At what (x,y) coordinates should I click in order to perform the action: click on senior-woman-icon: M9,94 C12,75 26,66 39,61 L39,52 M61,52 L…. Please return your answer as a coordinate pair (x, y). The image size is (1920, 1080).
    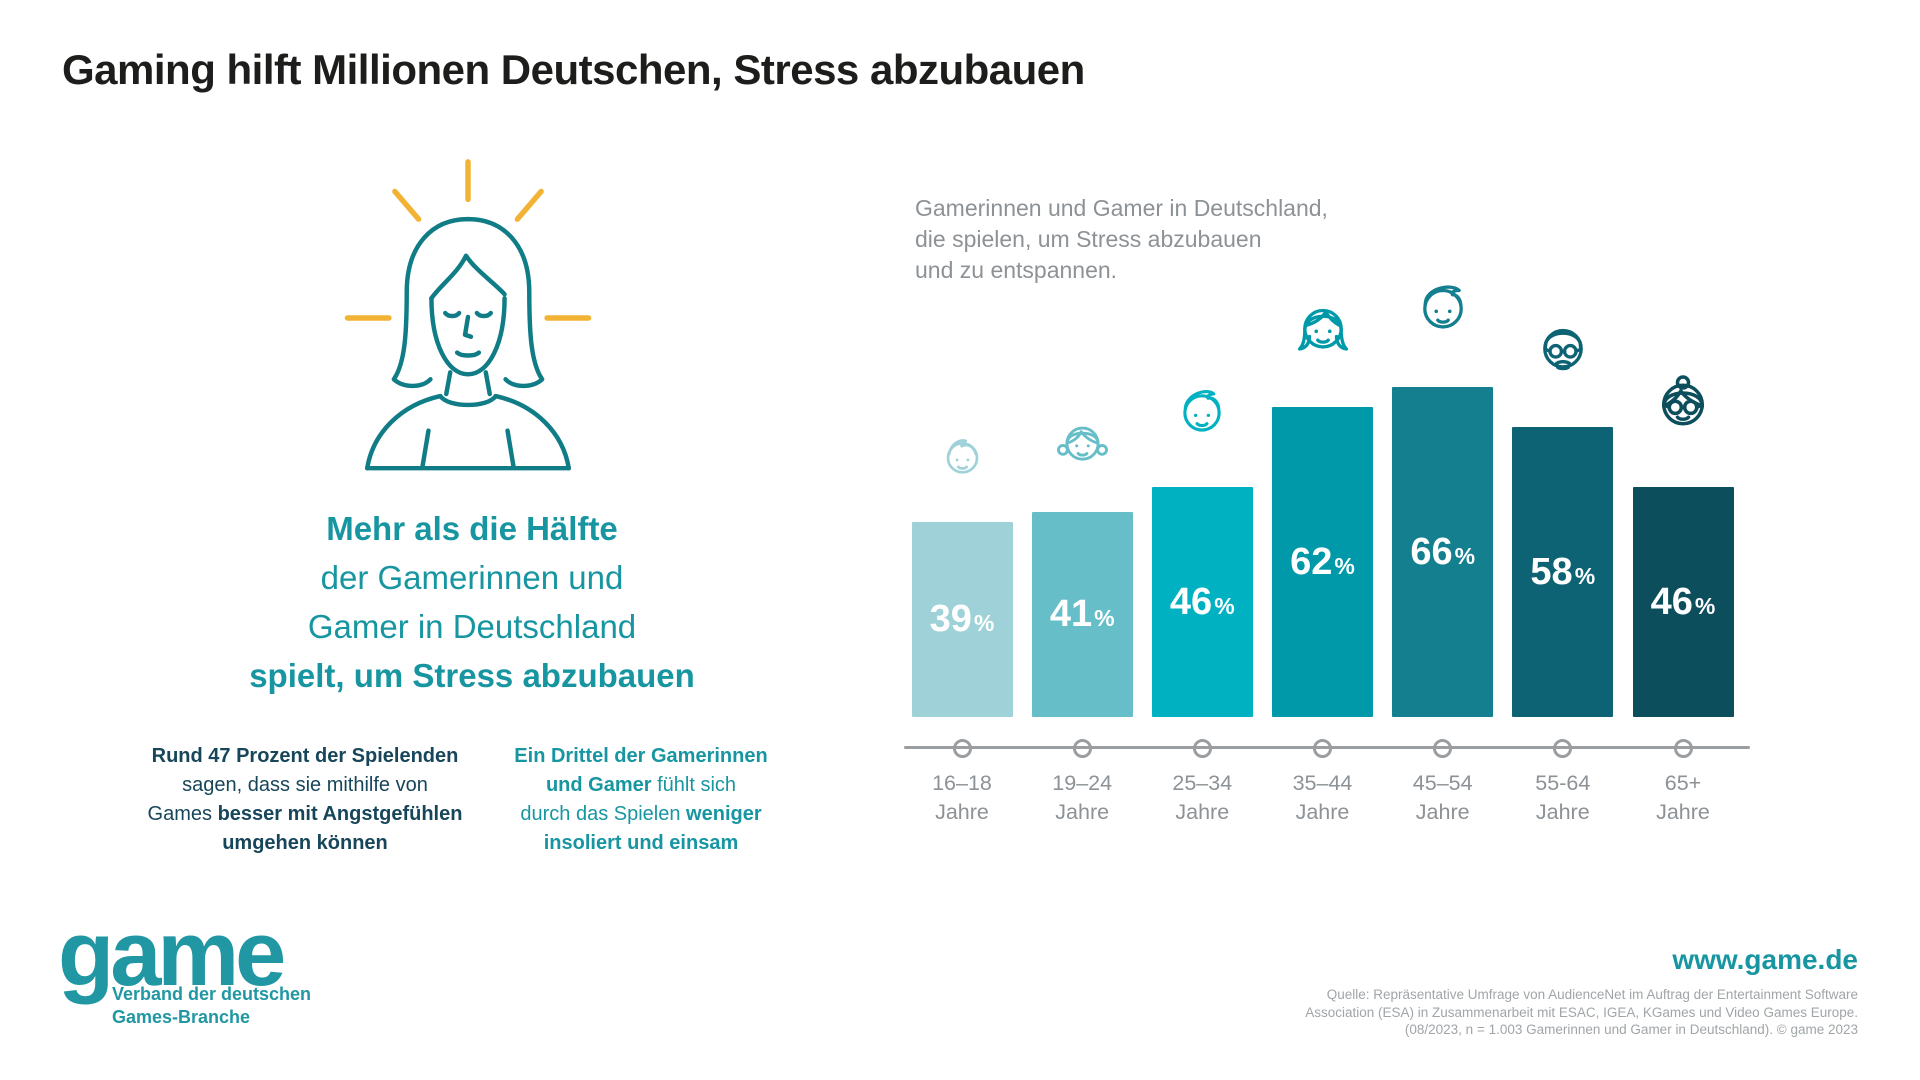
    Looking at the image, I should click on (1683, 400).